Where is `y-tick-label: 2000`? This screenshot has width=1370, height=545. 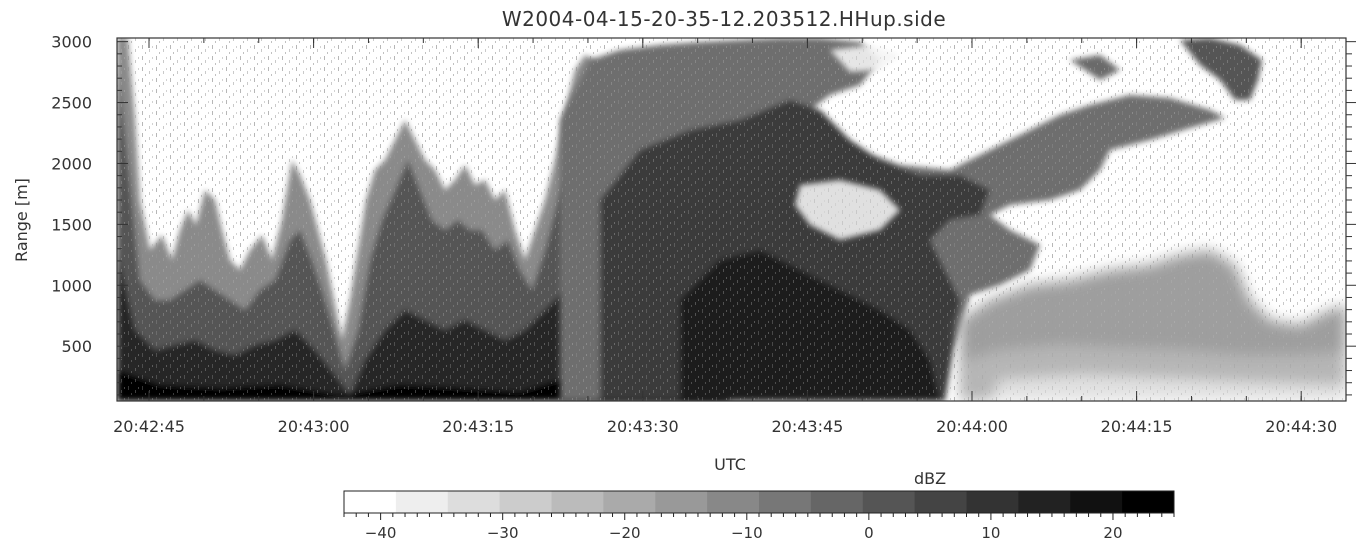
y-tick-label: 2000 is located at coordinates (71, 163).